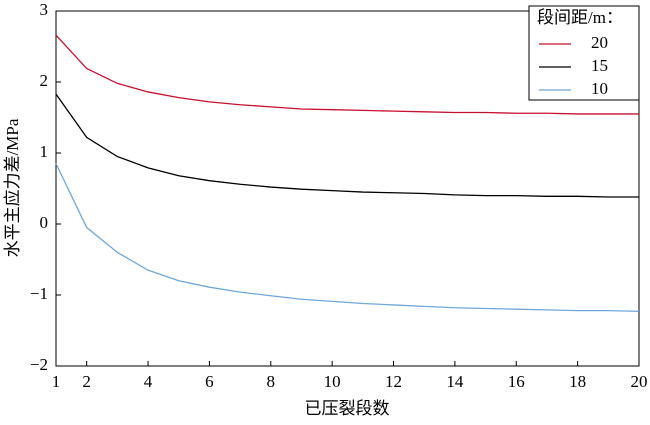 This screenshot has width=650, height=425. What do you see at coordinates (347, 408) in the screenshot?
I see `x-axis-label: 已压裂段数` at bounding box center [347, 408].